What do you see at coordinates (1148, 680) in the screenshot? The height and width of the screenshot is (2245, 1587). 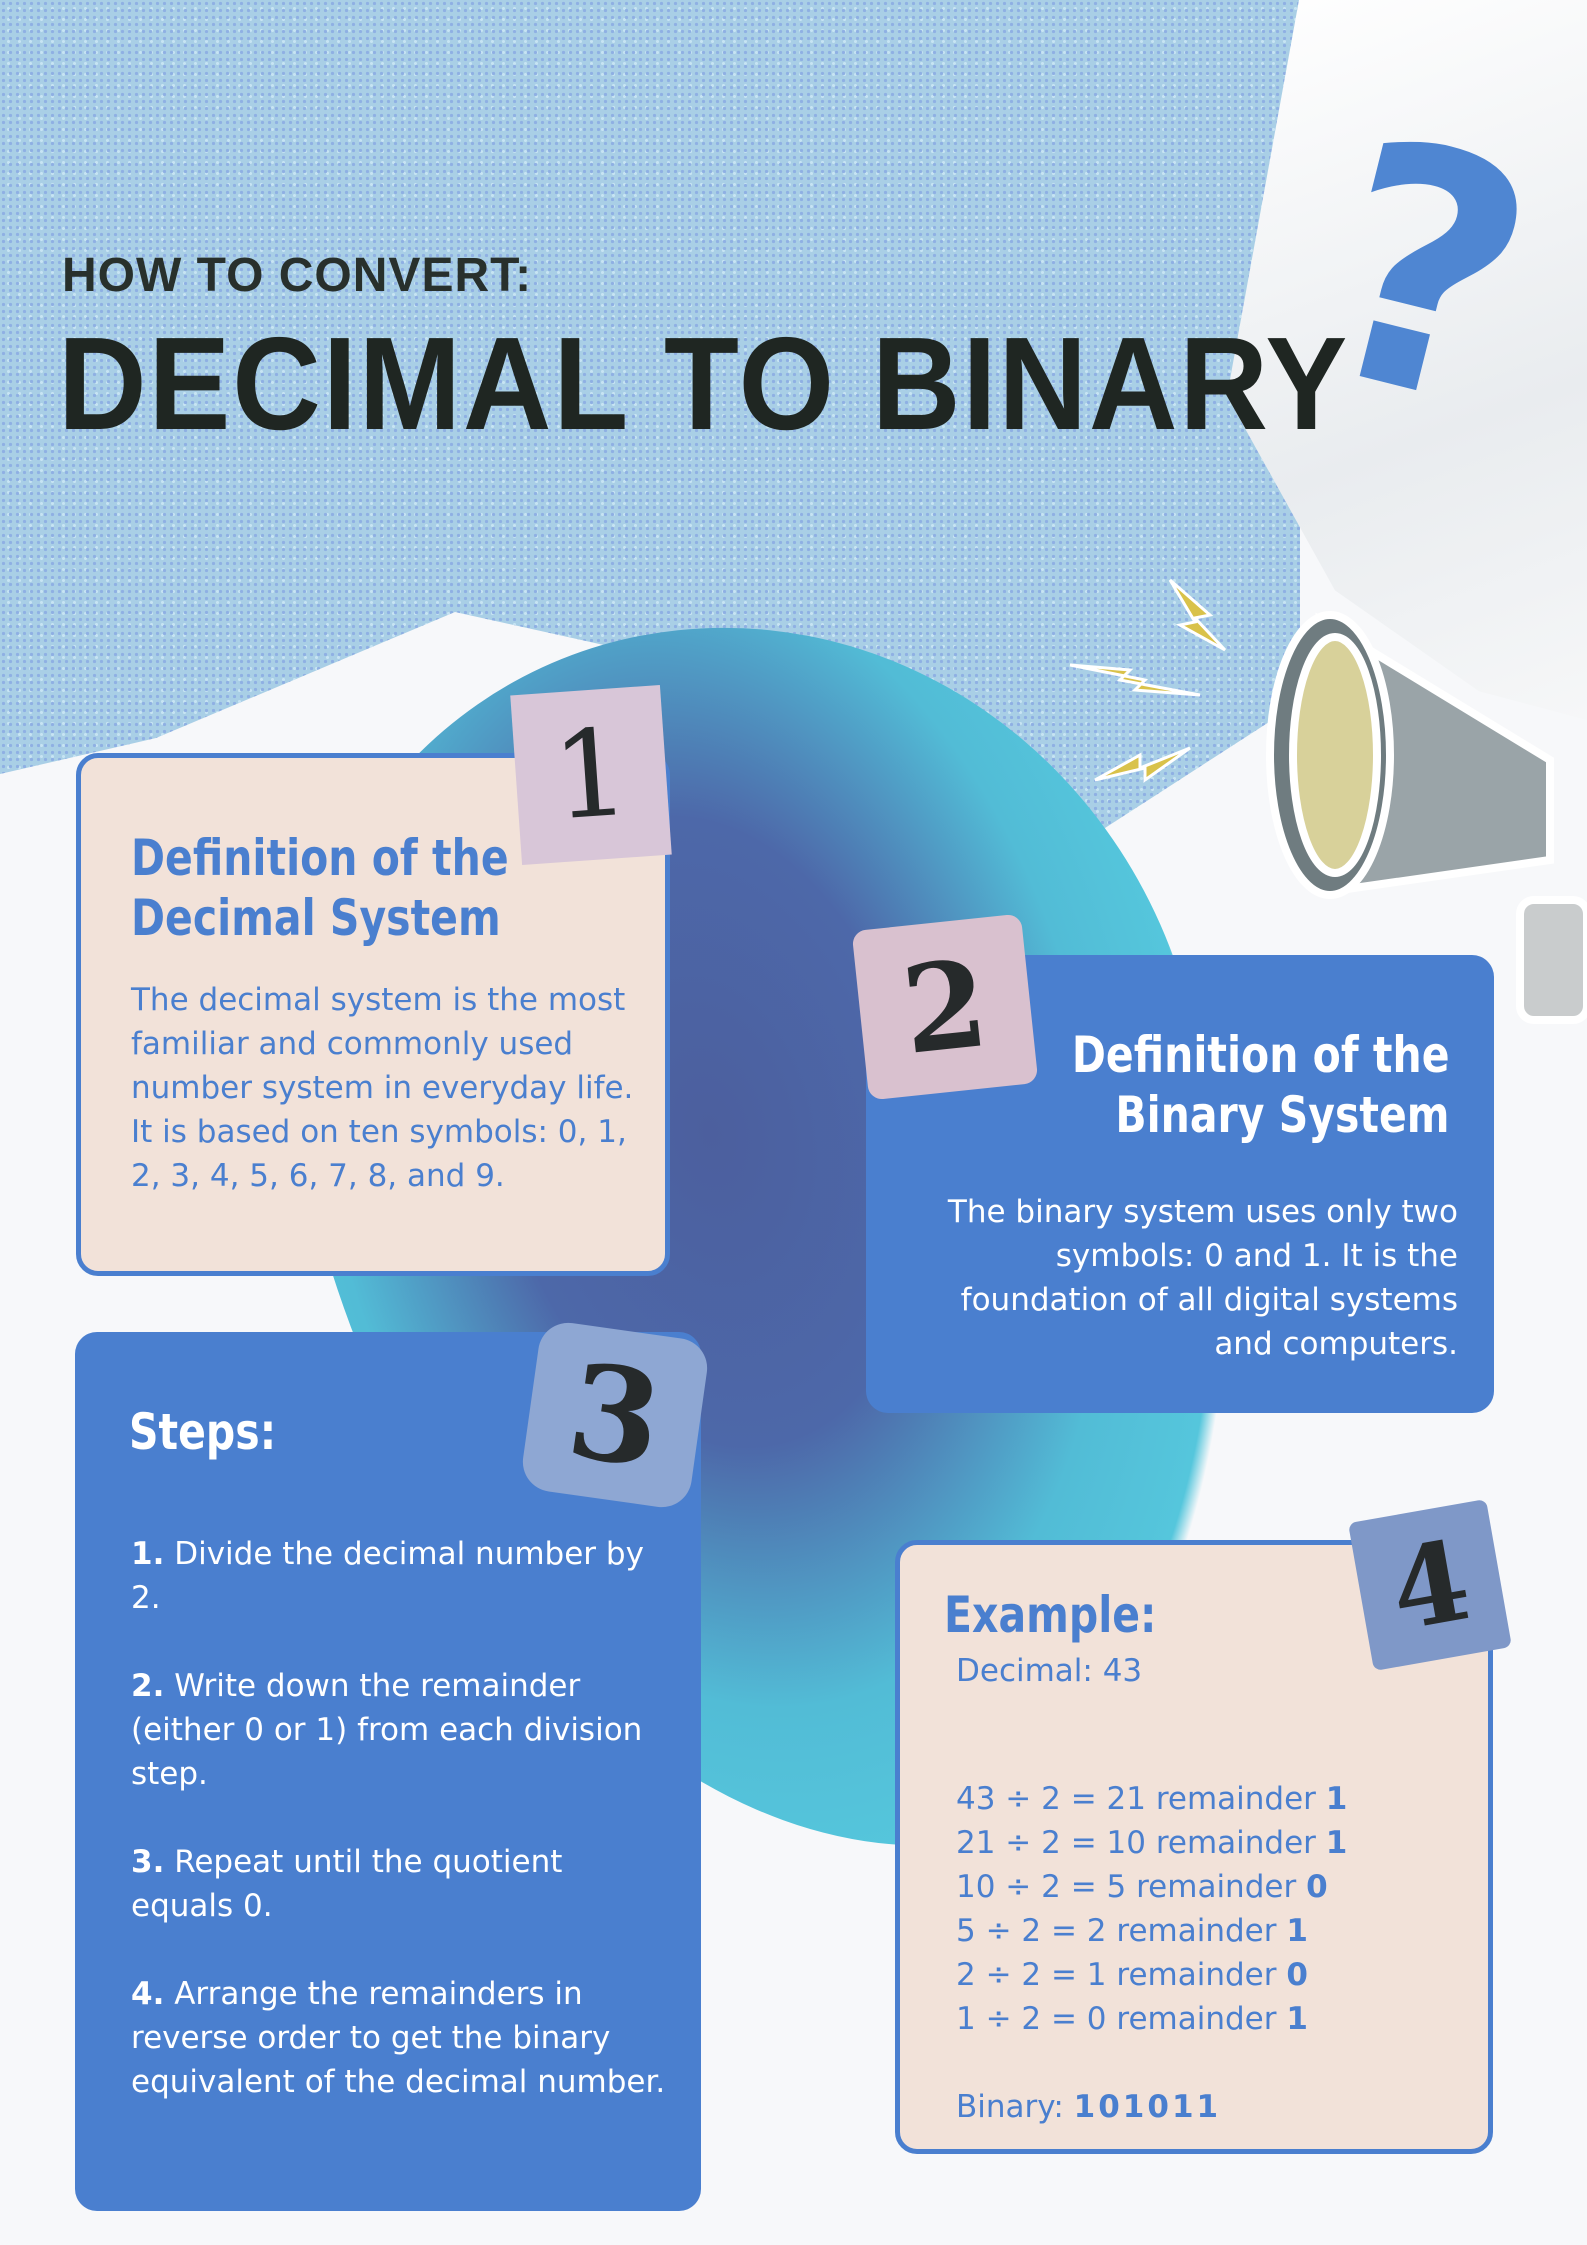 I see `lightning-bolt-icon` at bounding box center [1148, 680].